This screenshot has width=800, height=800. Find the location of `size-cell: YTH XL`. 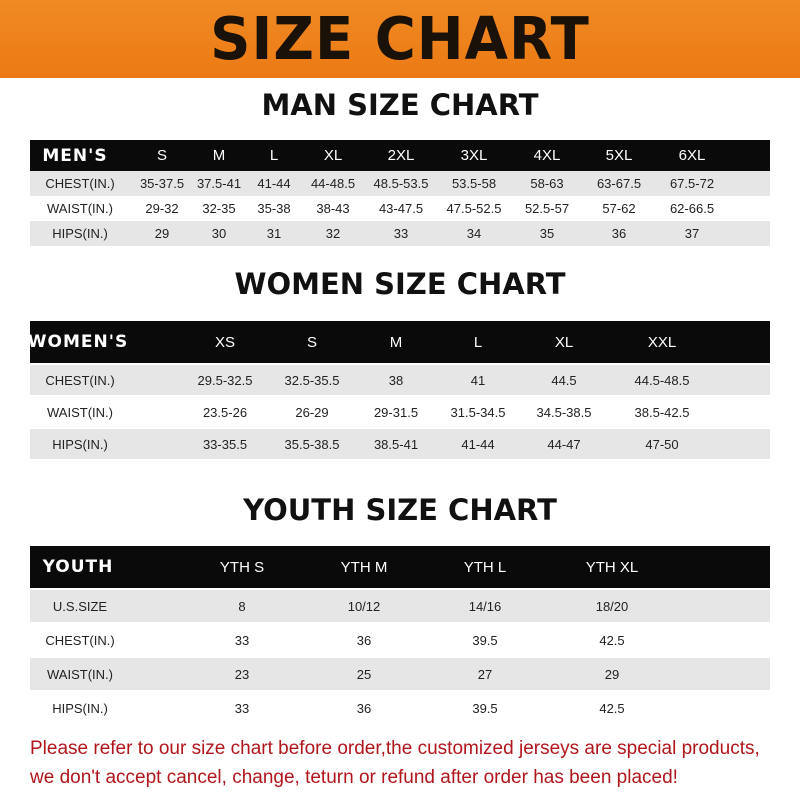

size-cell: YTH XL is located at coordinates (612, 567).